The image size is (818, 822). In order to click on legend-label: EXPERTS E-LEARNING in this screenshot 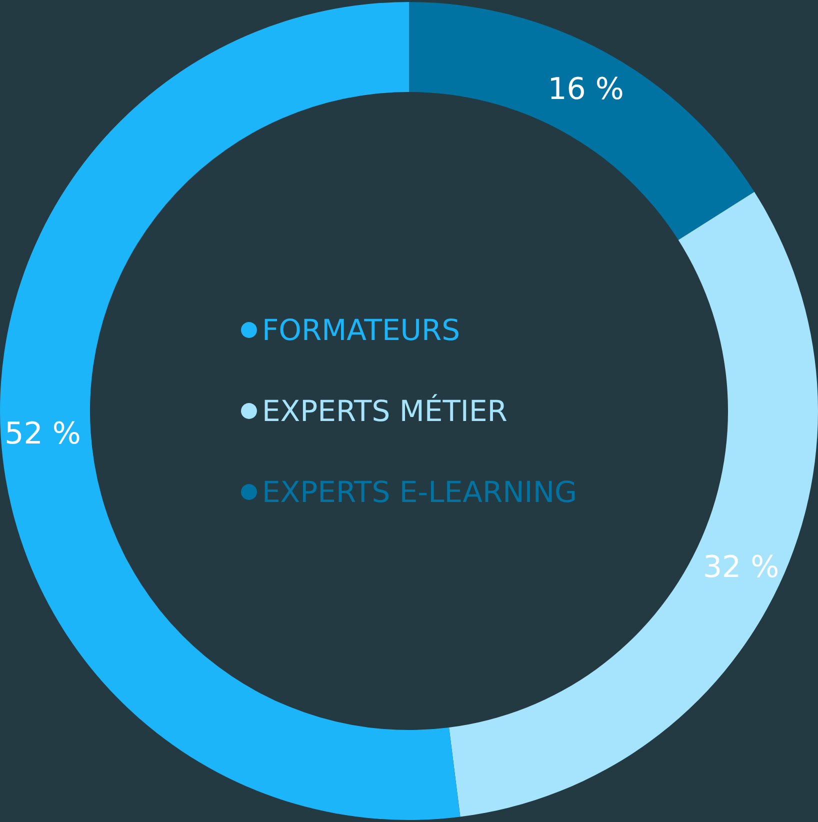, I will do `click(420, 492)`.